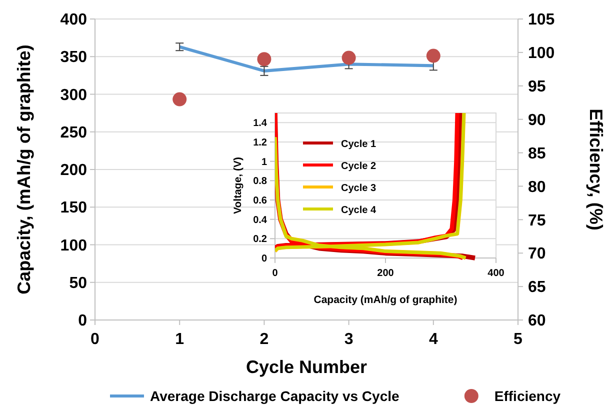  What do you see at coordinates (537, 187) in the screenshot?
I see `y2-tick-label: 80` at bounding box center [537, 187].